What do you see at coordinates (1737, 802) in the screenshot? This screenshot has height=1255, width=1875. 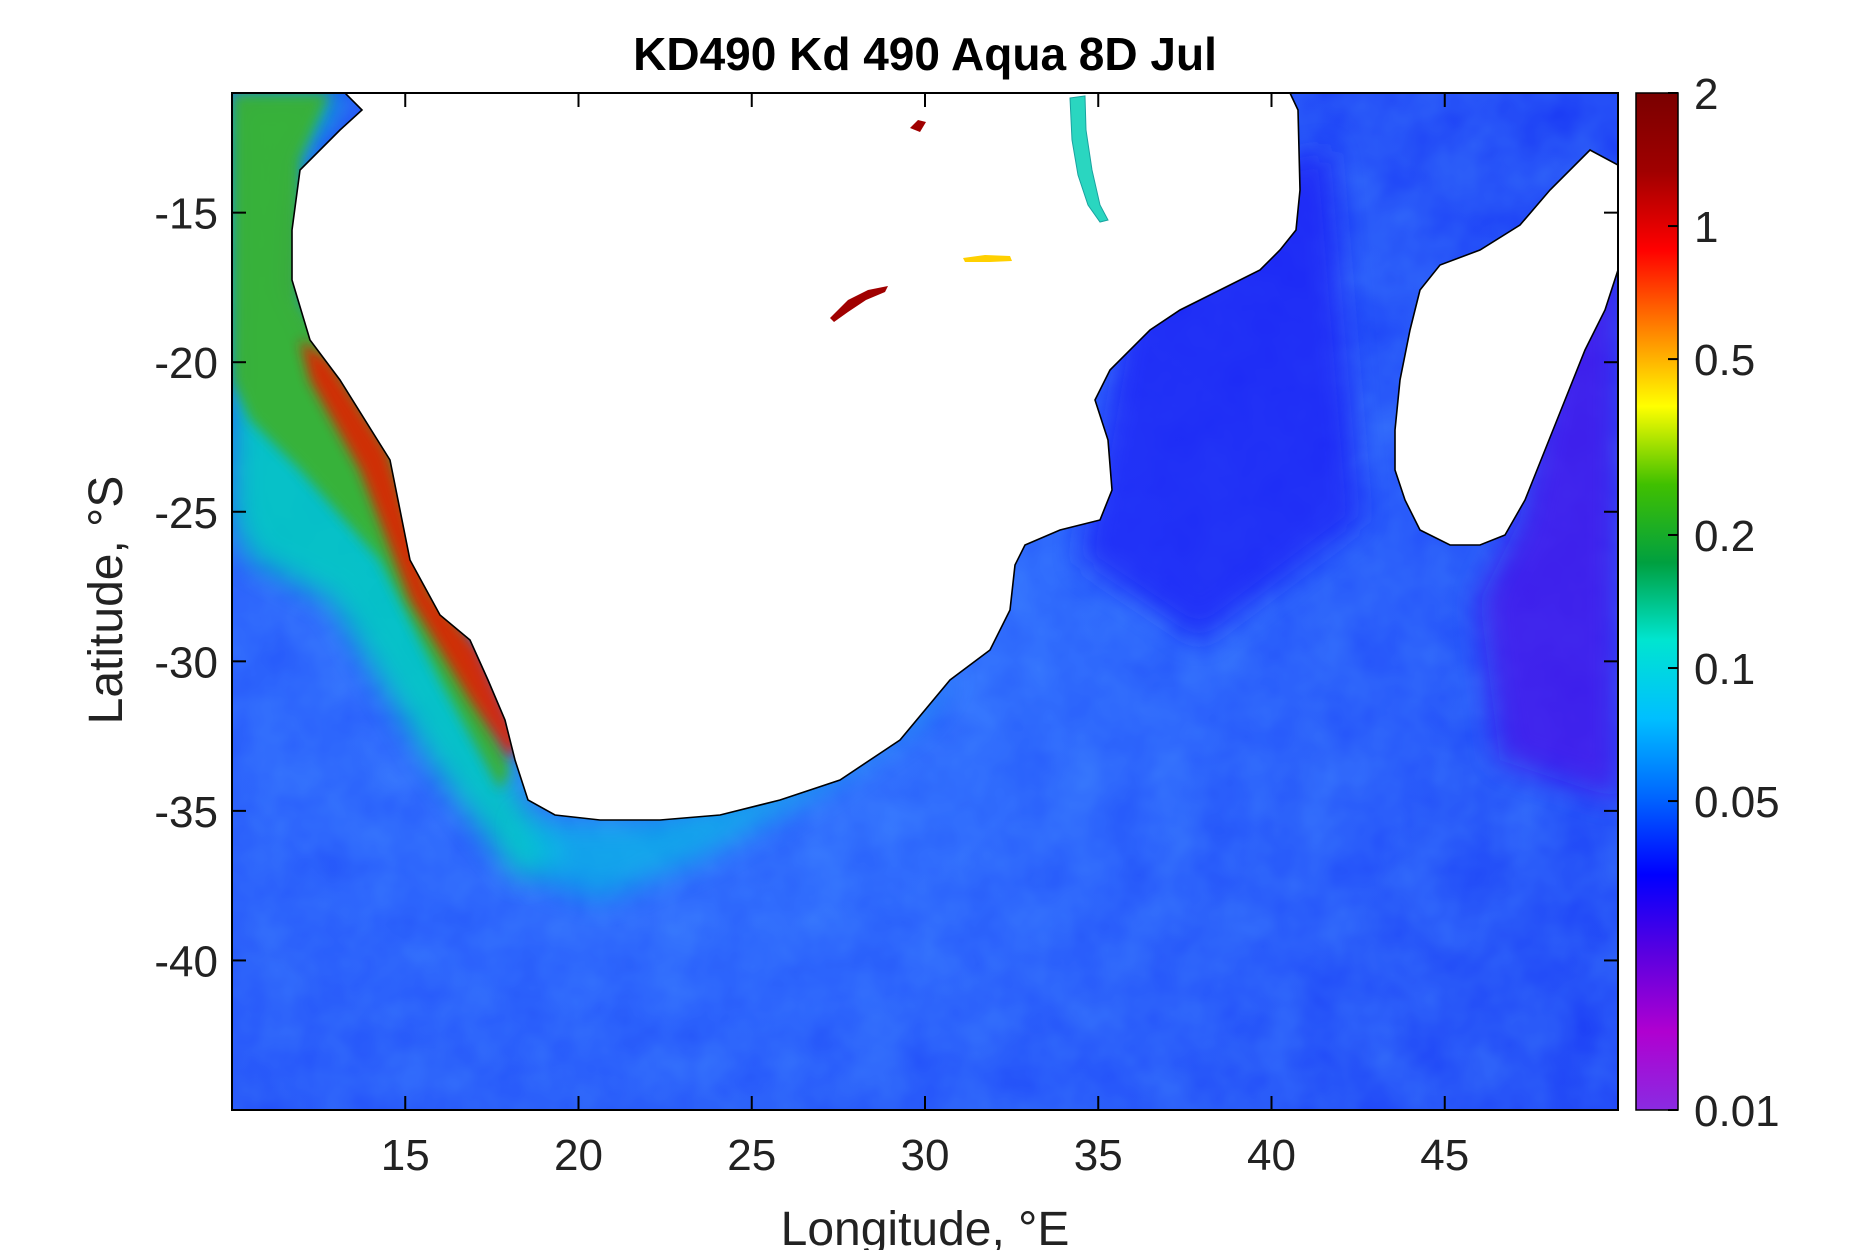 I see `colorbar-tick-label: 0.05` at bounding box center [1737, 802].